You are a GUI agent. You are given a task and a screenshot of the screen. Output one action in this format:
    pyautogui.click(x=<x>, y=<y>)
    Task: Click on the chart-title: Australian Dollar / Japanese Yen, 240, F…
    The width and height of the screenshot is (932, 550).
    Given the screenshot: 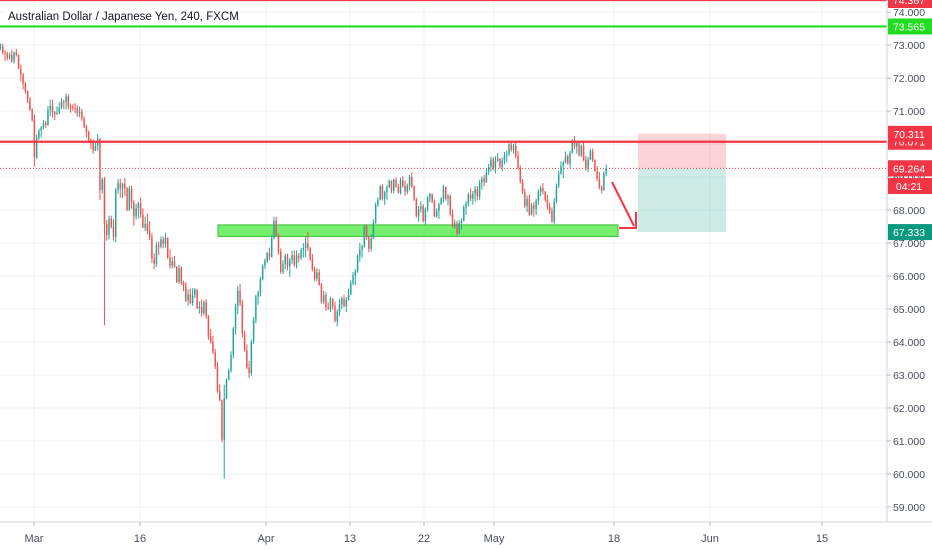 What is the action you would take?
    pyautogui.click(x=123, y=17)
    